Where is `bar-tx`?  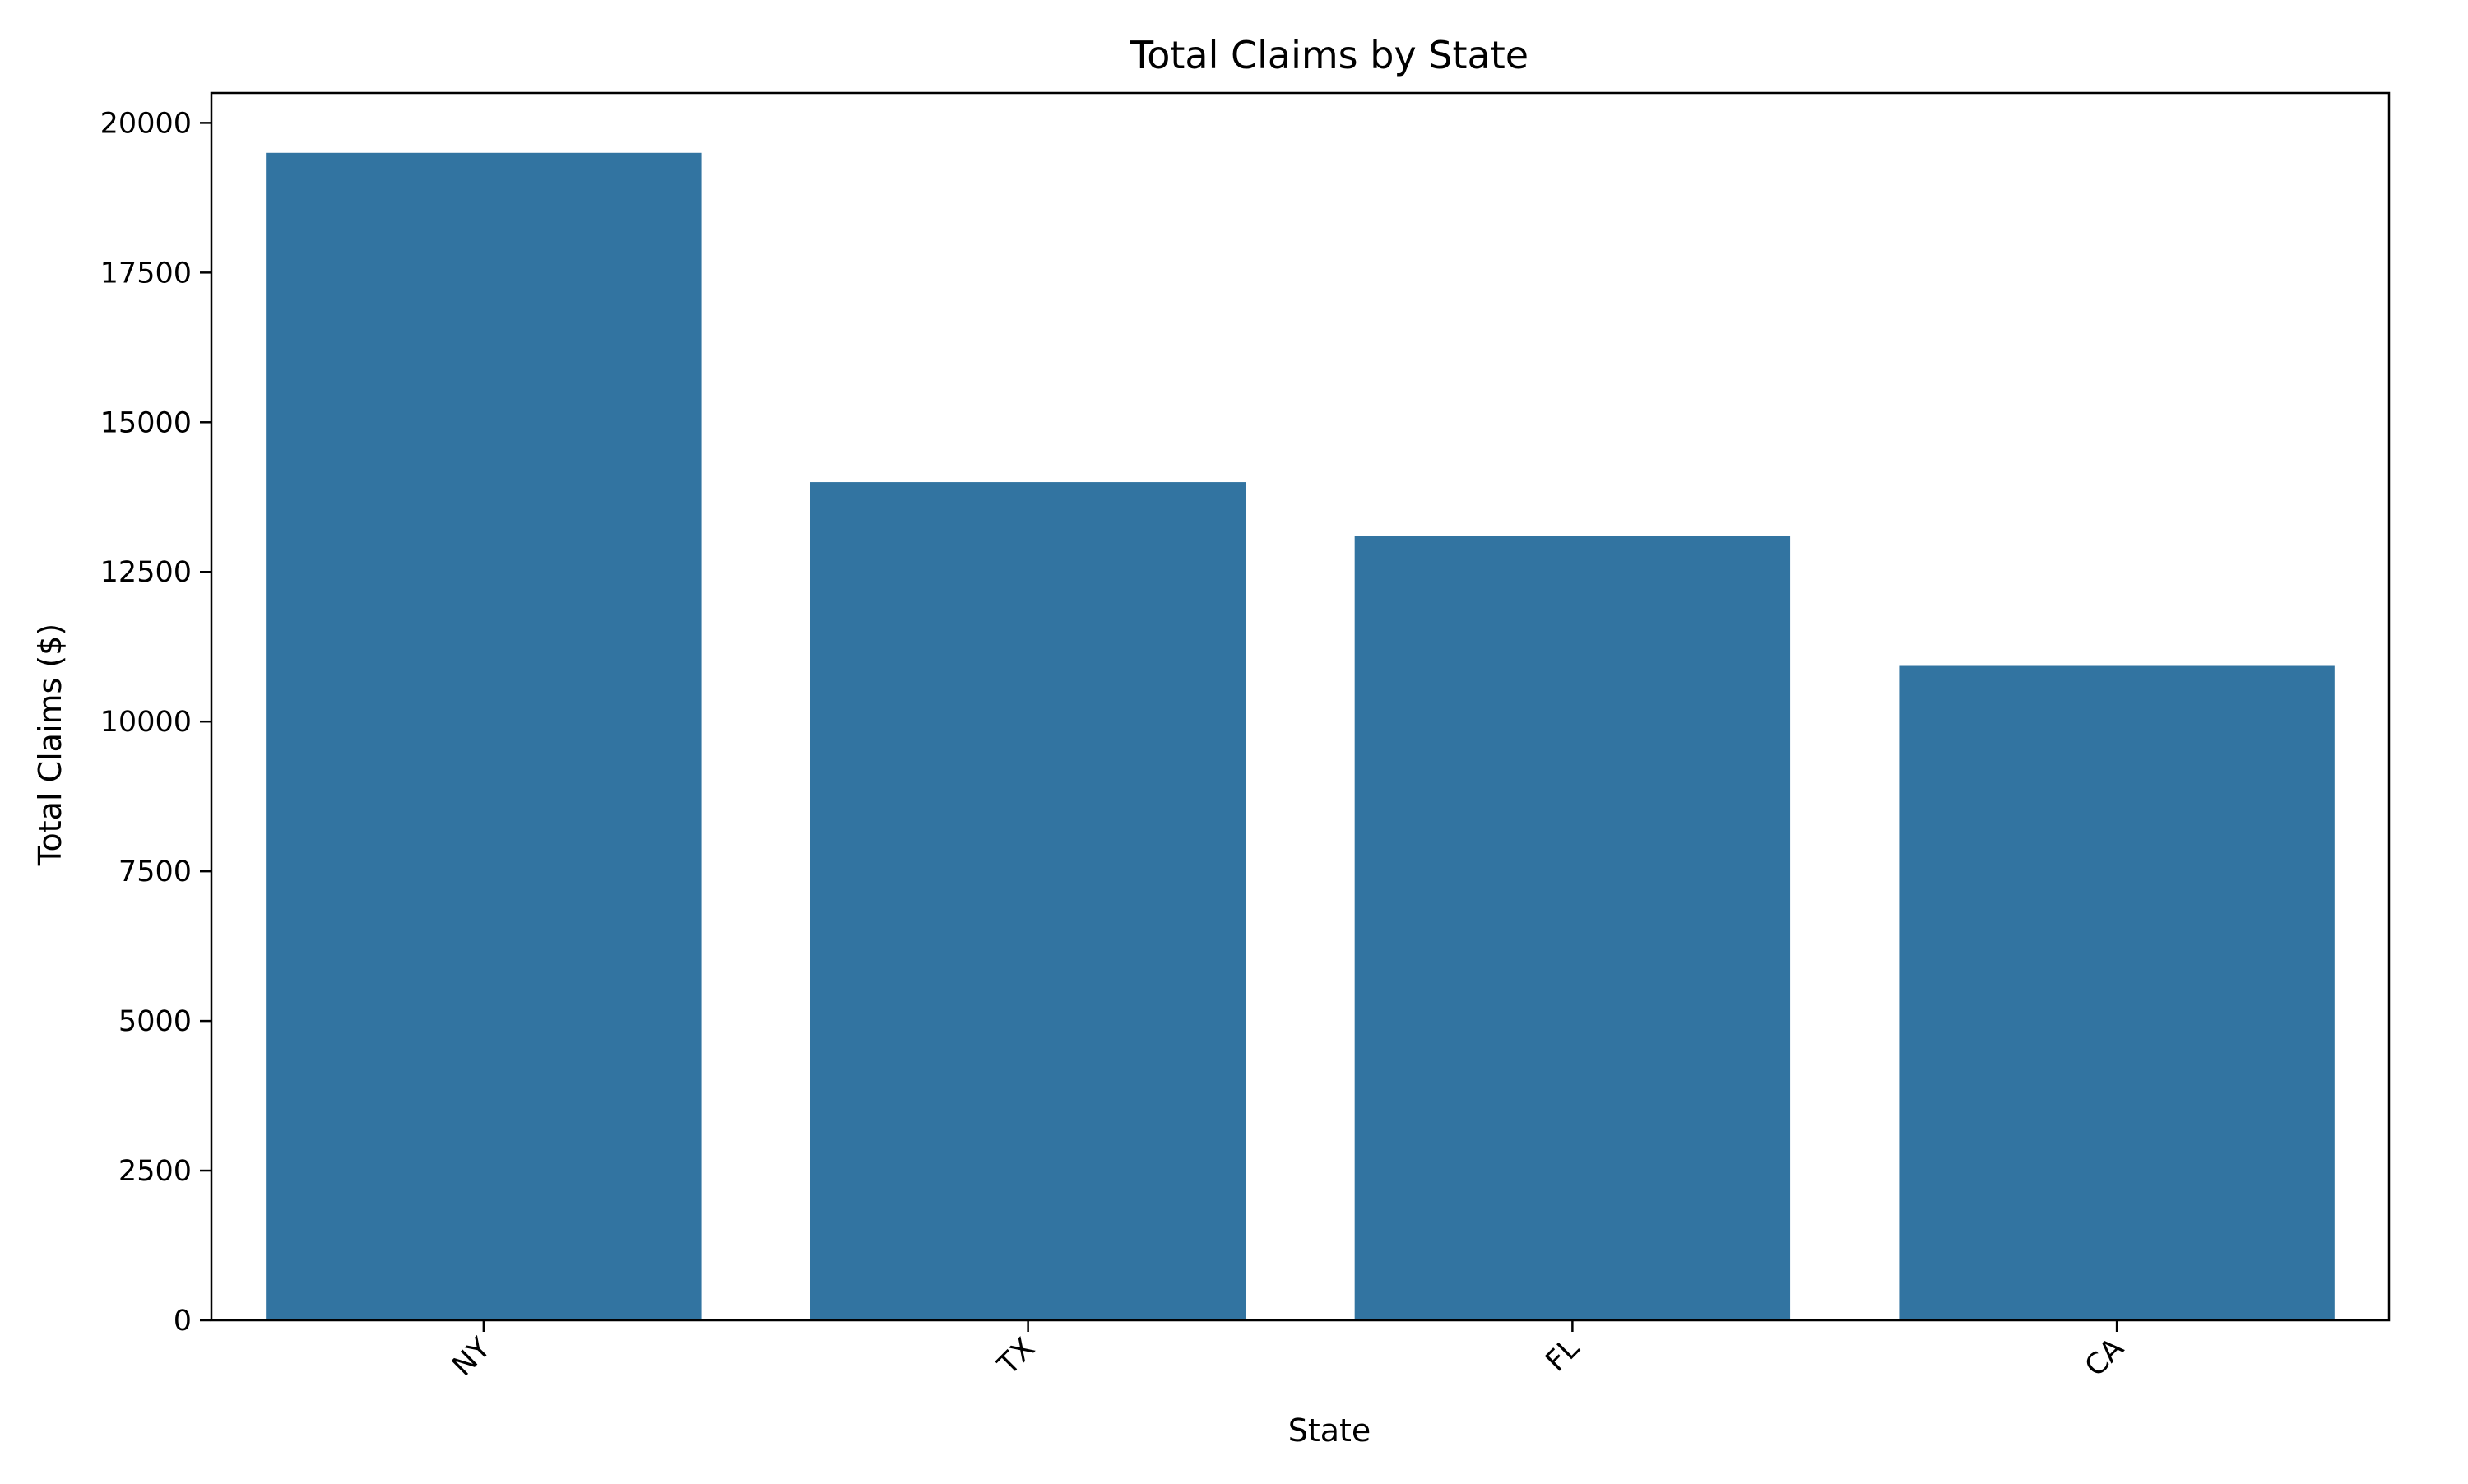
bar-tx is located at coordinates (1028, 901).